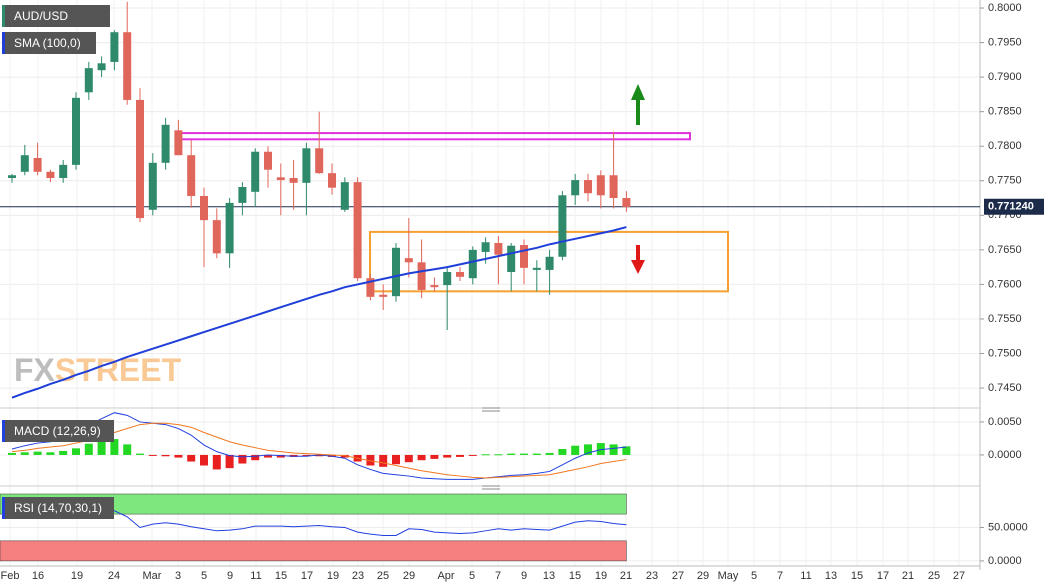 This screenshot has height=587, width=1060. I want to click on macd-line, so click(319, 446).